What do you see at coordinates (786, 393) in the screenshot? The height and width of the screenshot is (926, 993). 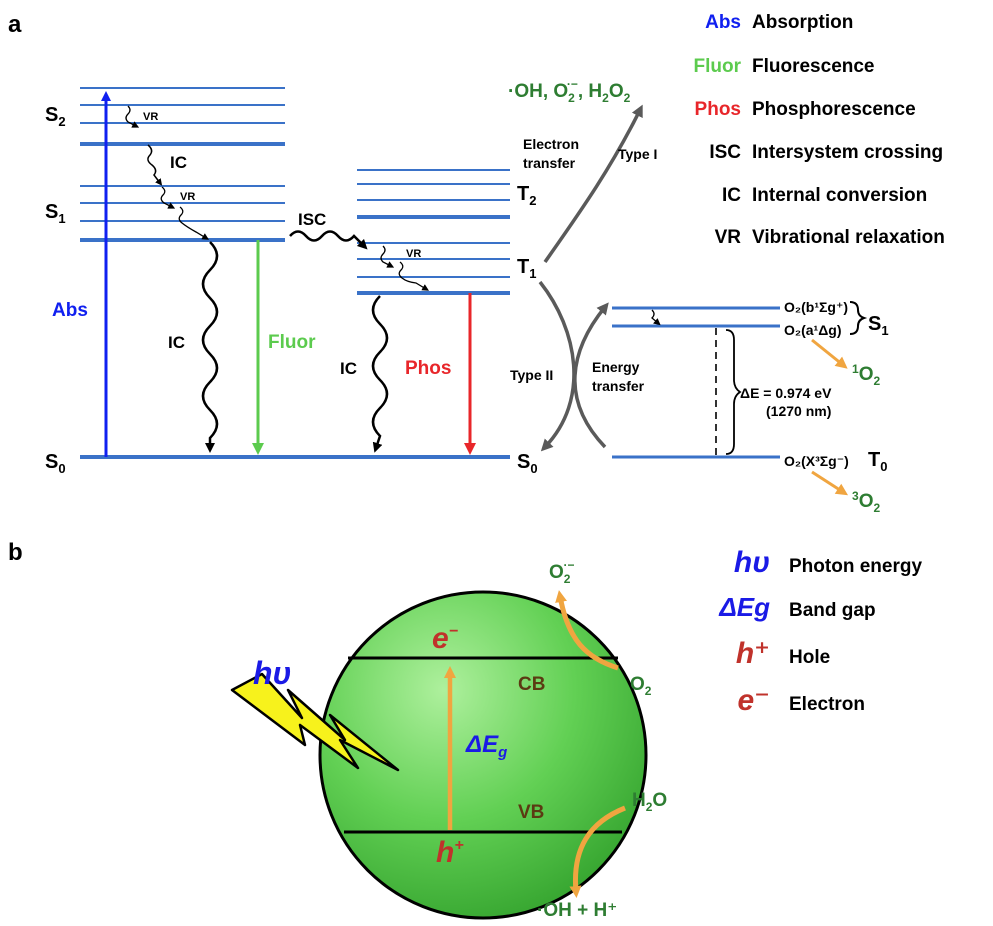 I see `delta-e-label: ΔE = 0.974 eV` at bounding box center [786, 393].